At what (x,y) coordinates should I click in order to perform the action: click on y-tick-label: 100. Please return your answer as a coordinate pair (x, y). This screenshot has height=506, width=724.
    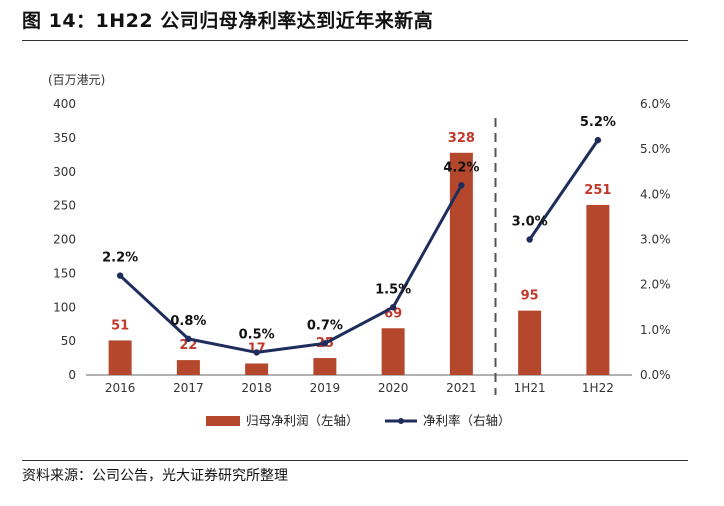
    Looking at the image, I should click on (64, 307).